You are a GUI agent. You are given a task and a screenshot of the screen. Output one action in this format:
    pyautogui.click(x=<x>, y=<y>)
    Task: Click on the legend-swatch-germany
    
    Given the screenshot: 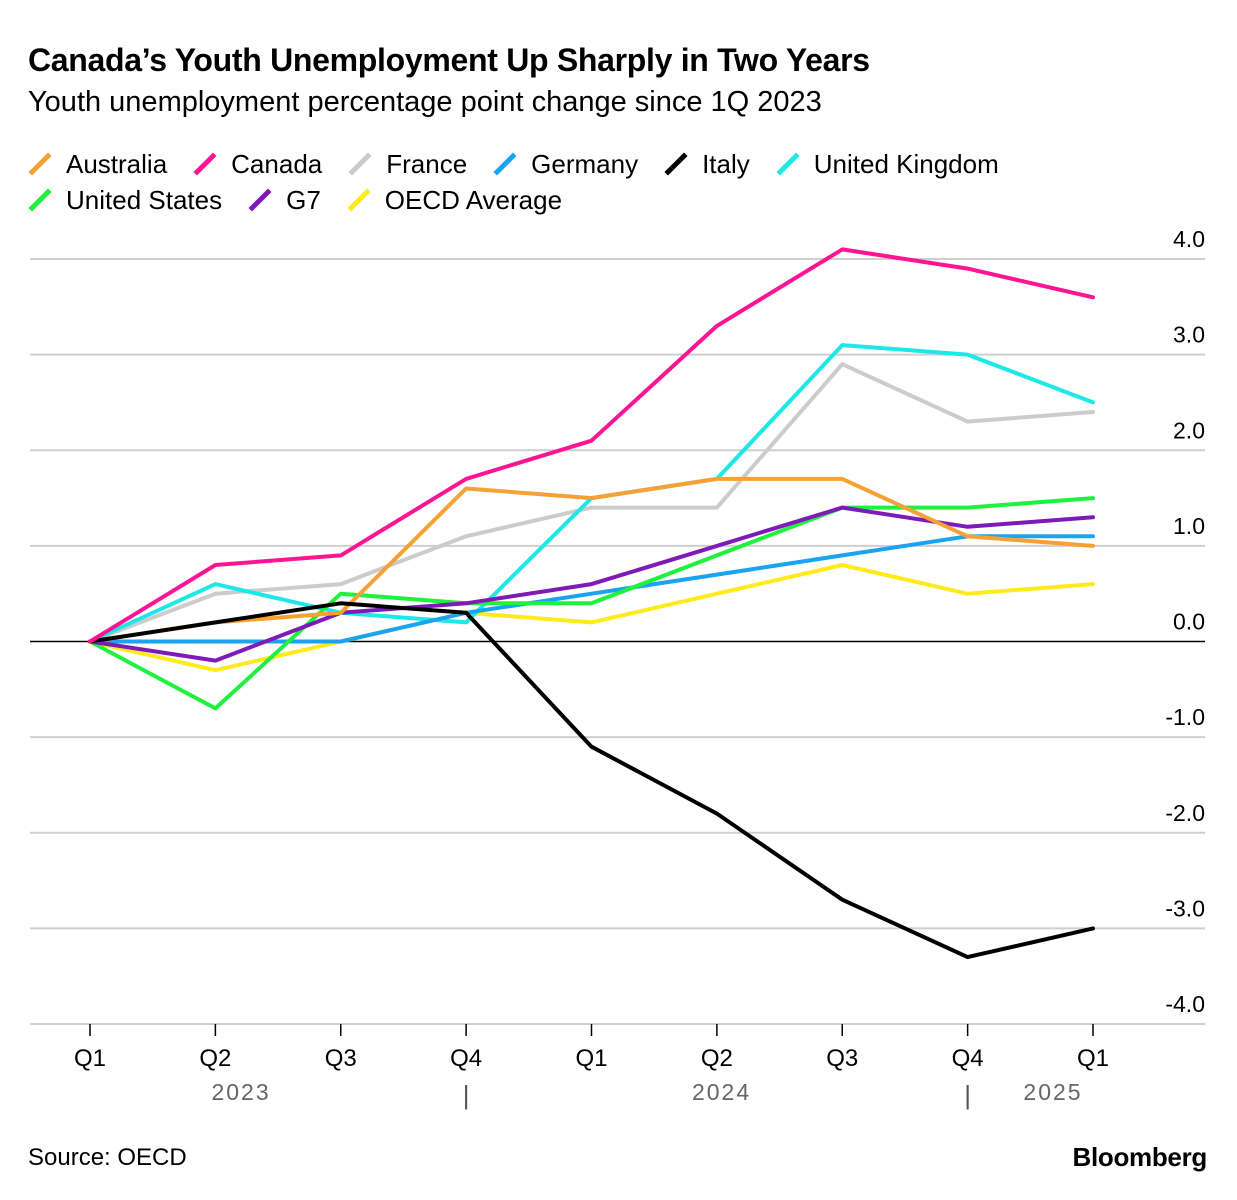 What is the action you would take?
    pyautogui.click(x=505, y=164)
    